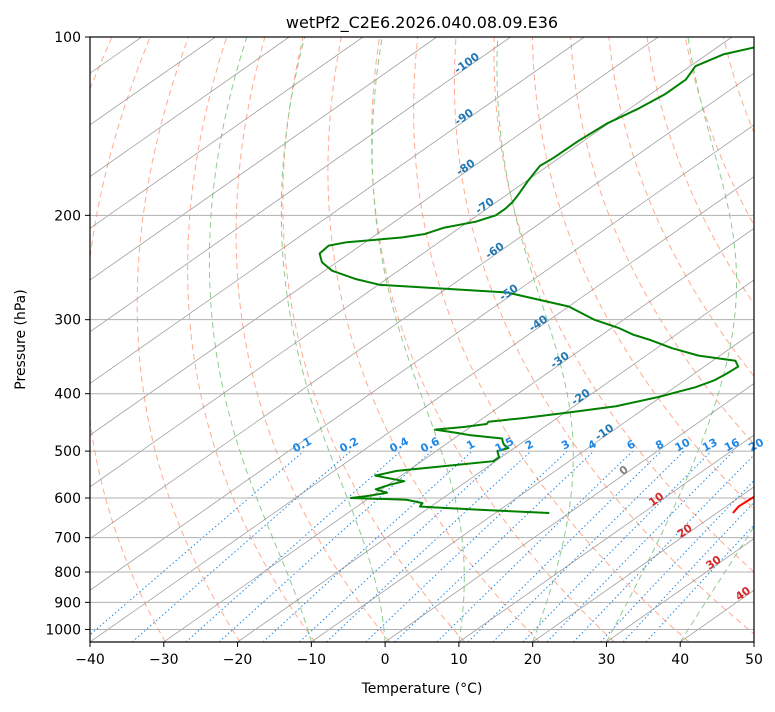  Describe the element at coordinates (67, 38) in the screenshot. I see `y-tick-label: 100` at that location.